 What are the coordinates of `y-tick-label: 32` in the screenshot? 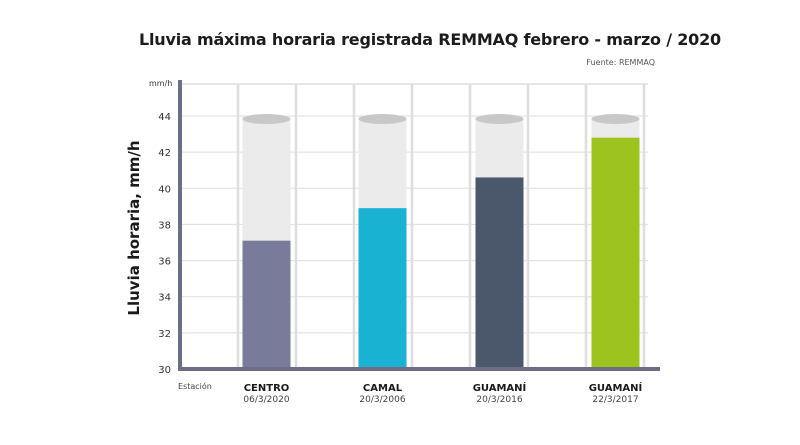 It's located at (164, 334).